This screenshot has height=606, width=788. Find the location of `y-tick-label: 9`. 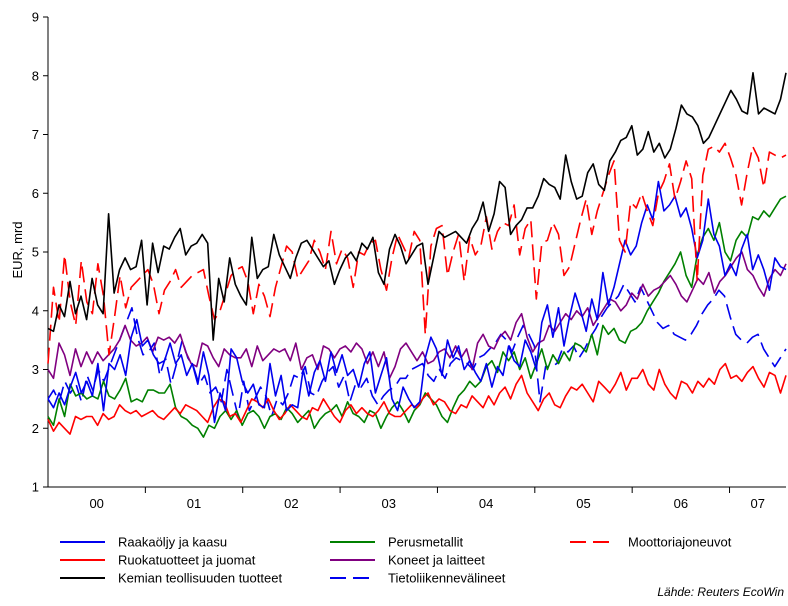

y-tick-label: 9 is located at coordinates (35, 17).